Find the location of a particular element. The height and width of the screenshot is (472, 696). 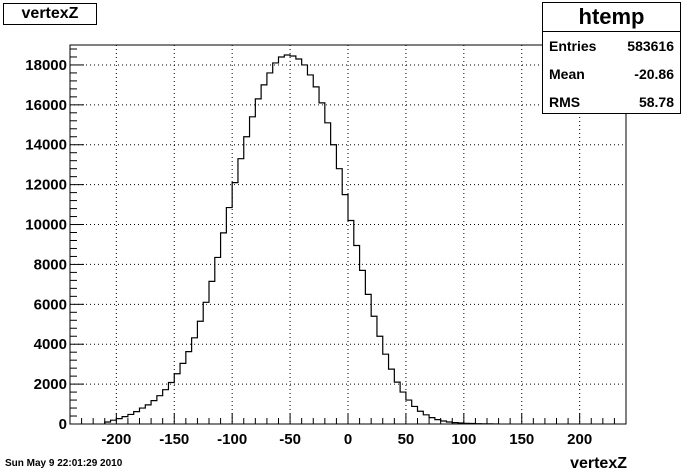

chart-title: vertexZ is located at coordinates (50, 14).